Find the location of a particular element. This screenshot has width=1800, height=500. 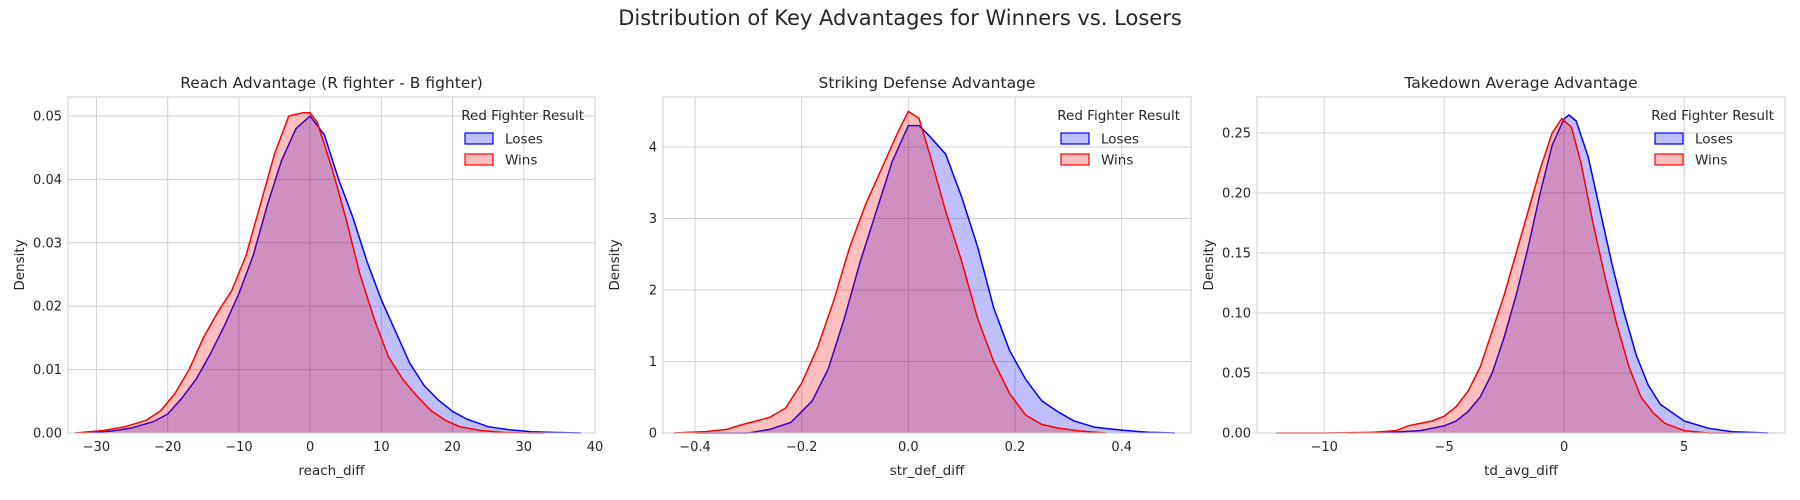

x-tick-label: 30 is located at coordinates (524, 447).